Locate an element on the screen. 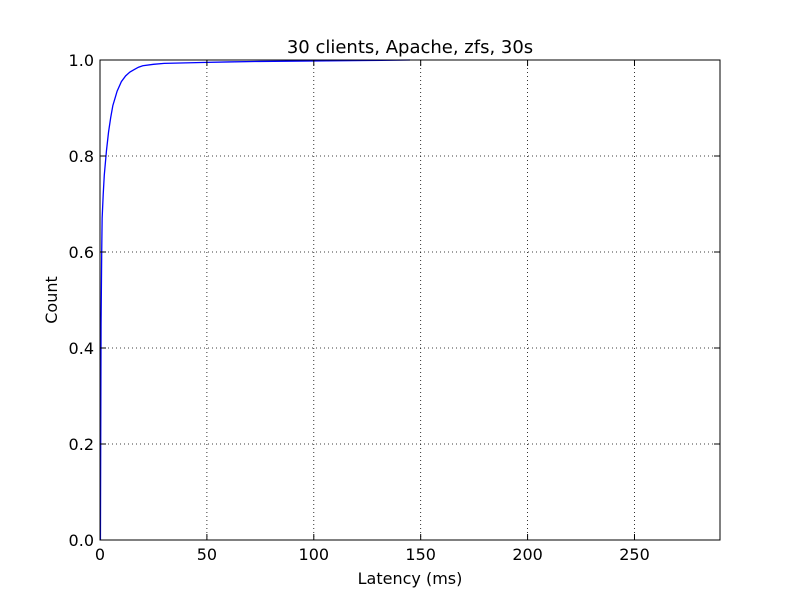  y-tick-label: 0.2 is located at coordinates (81, 444).